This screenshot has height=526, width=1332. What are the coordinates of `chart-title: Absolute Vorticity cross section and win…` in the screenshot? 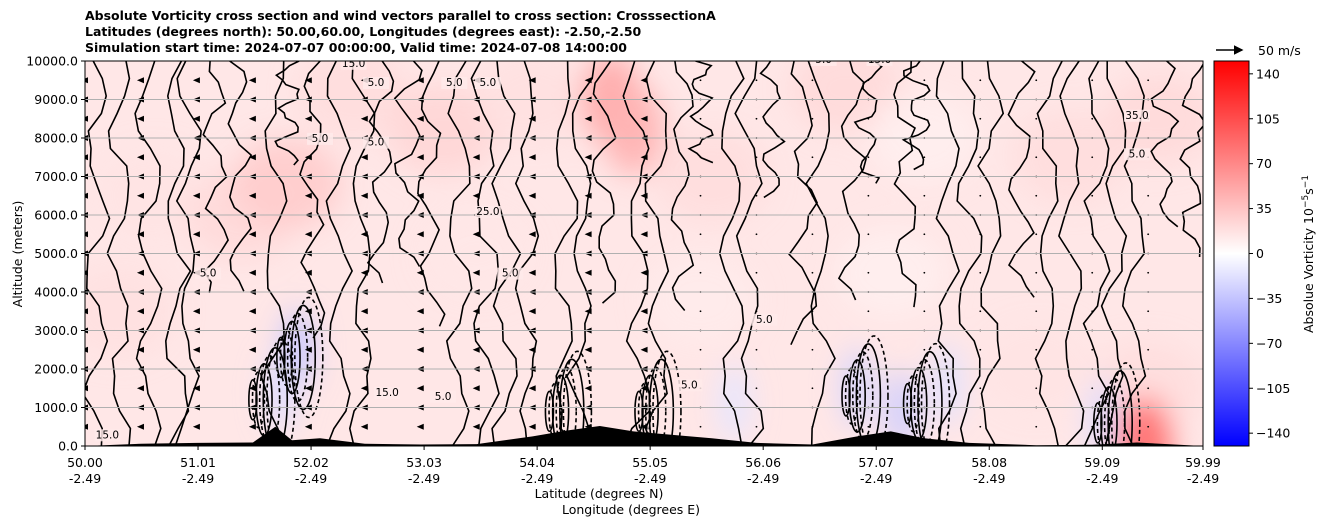 It's located at (400, 32).